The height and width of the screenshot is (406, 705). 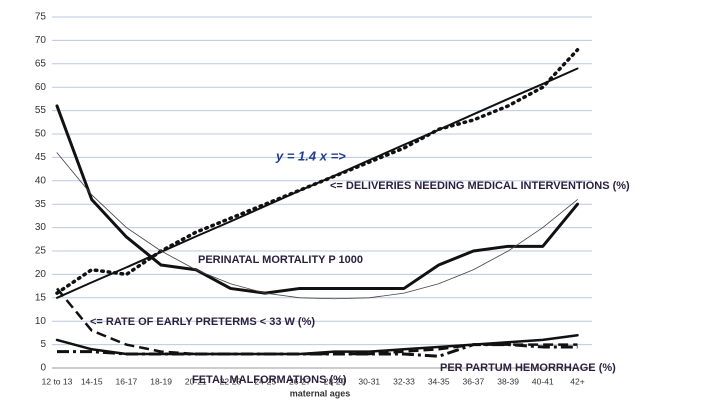 I want to click on y-tick-label: 55, so click(x=41, y=110).